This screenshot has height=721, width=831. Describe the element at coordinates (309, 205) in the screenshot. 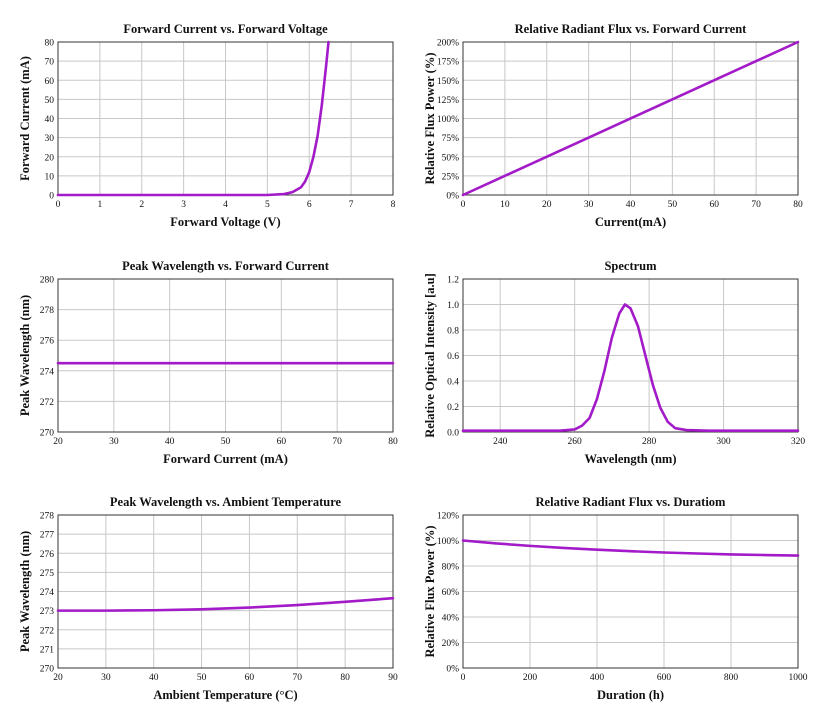

I see `x-tick-label: 6` at that location.